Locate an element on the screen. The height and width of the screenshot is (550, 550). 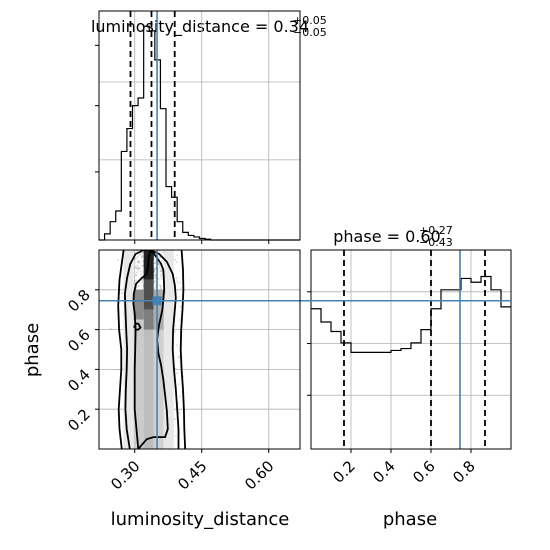
joint-density-xtick-label-1: 0.45 is located at coordinates (192, 475).